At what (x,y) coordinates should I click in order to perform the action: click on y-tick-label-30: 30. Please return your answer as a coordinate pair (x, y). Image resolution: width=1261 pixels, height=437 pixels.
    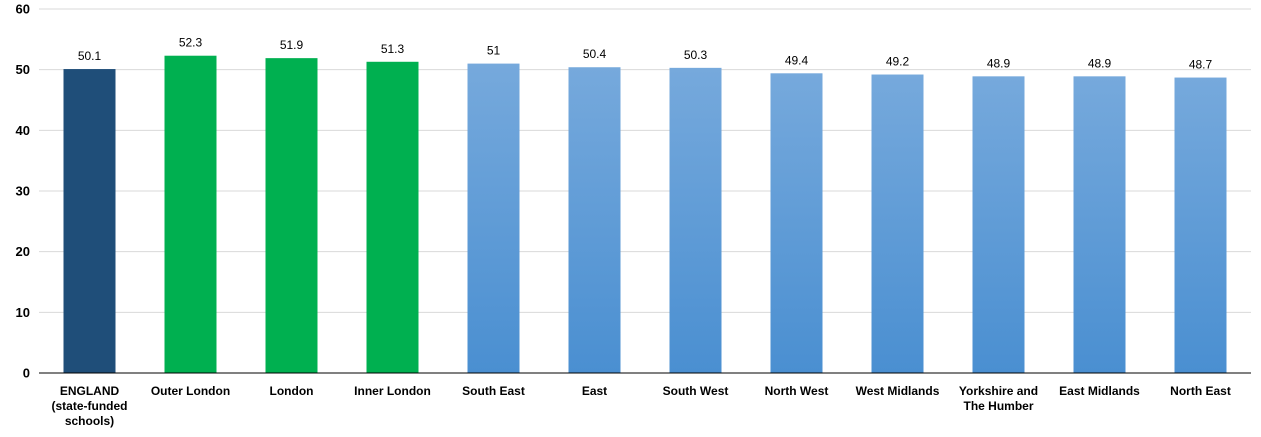
    Looking at the image, I should click on (23, 191).